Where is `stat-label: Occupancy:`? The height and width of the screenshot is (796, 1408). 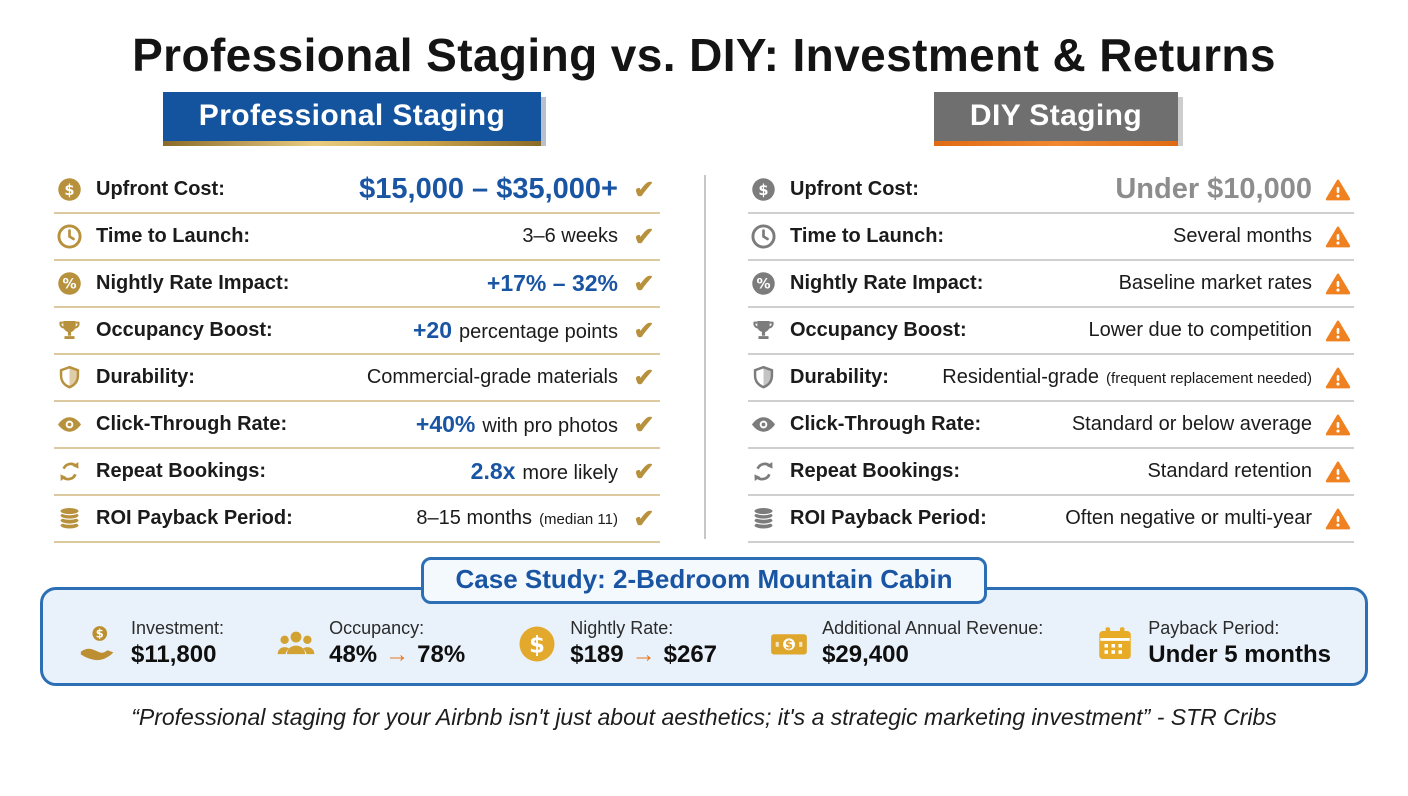 stat-label: Occupancy: is located at coordinates (377, 628).